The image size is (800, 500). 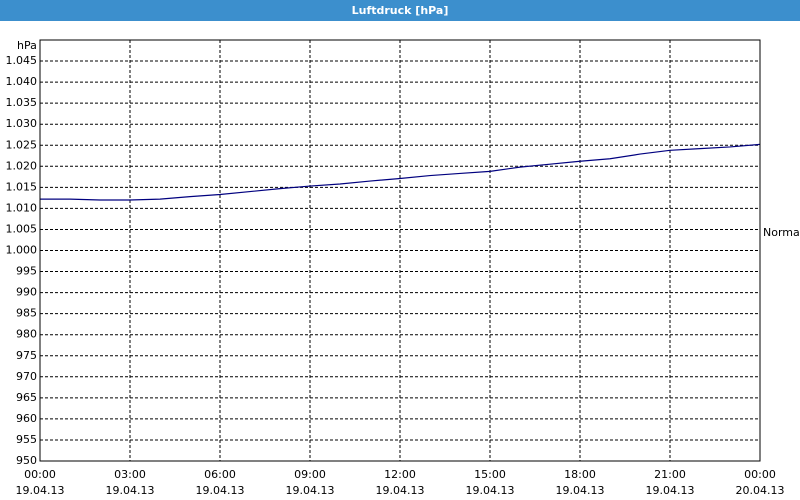 I want to click on x-tick-label: 03:00, so click(x=130, y=474).